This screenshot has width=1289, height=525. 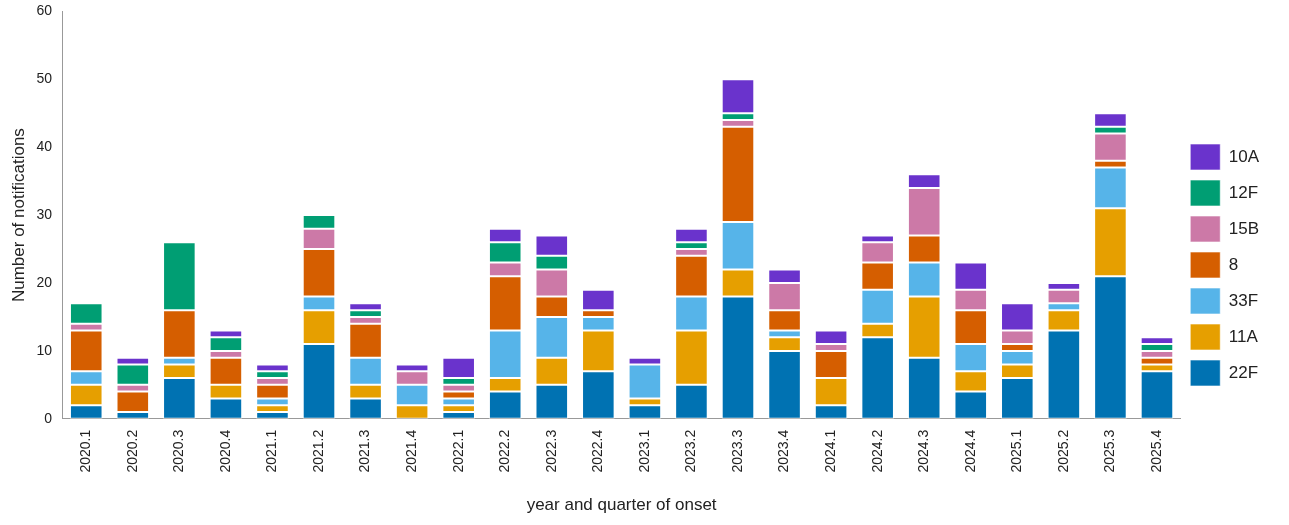 What do you see at coordinates (1016, 451) in the screenshot?
I see `x-tick-label: 2025.1` at bounding box center [1016, 451].